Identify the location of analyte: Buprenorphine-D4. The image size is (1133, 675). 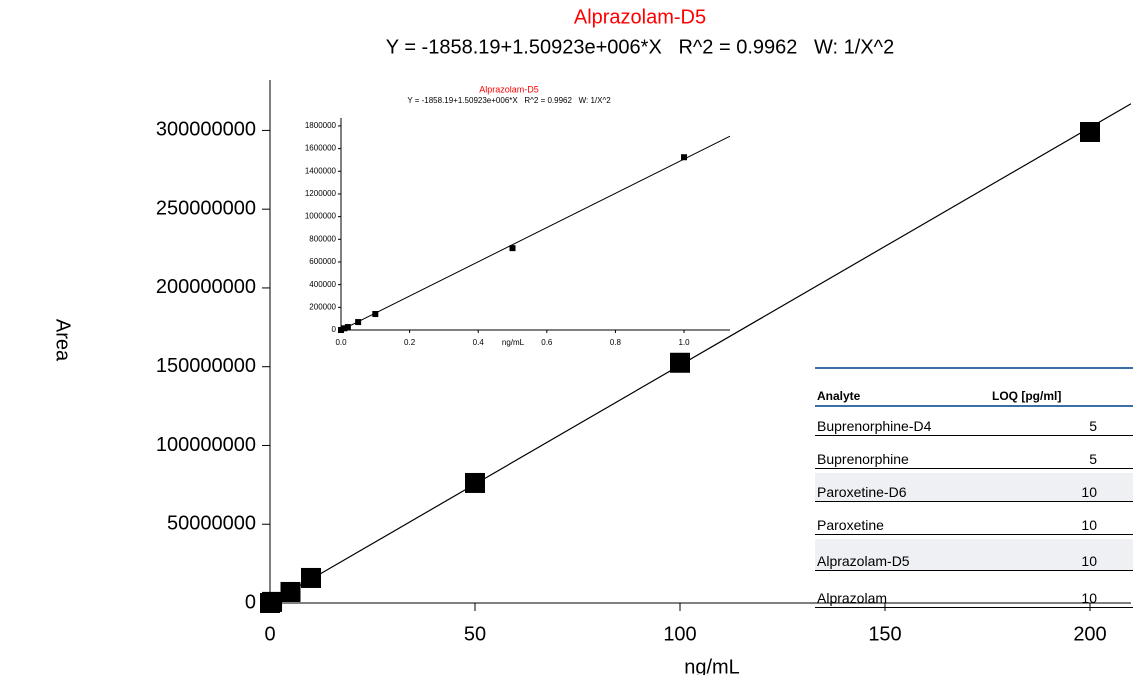
(874, 426).